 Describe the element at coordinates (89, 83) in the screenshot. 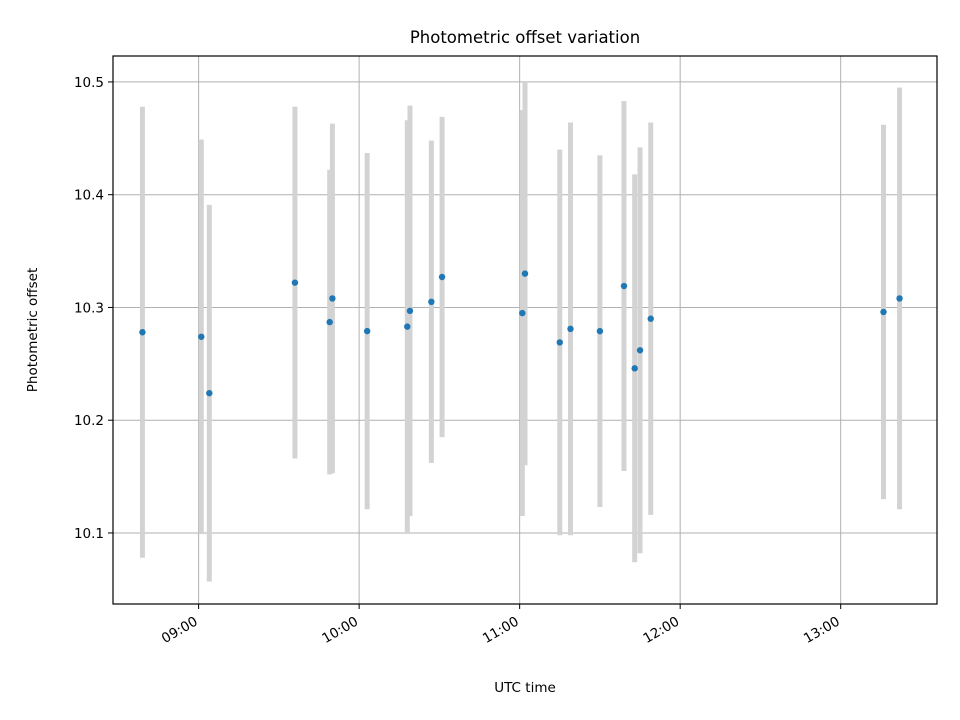

I see `y-tick-label: 10.5` at that location.